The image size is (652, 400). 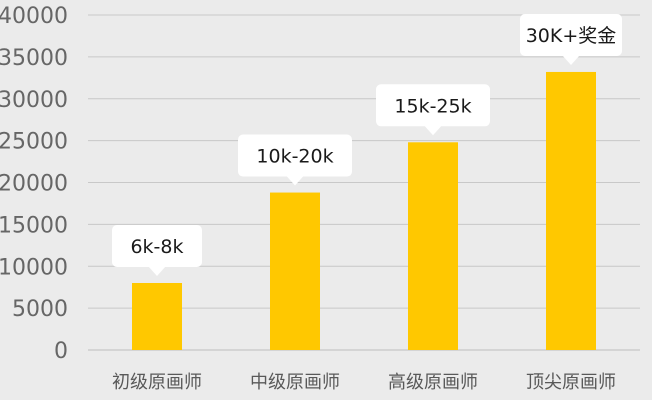 What do you see at coordinates (157, 382) in the screenshot?
I see `x-category-label: 初级原画师` at bounding box center [157, 382].